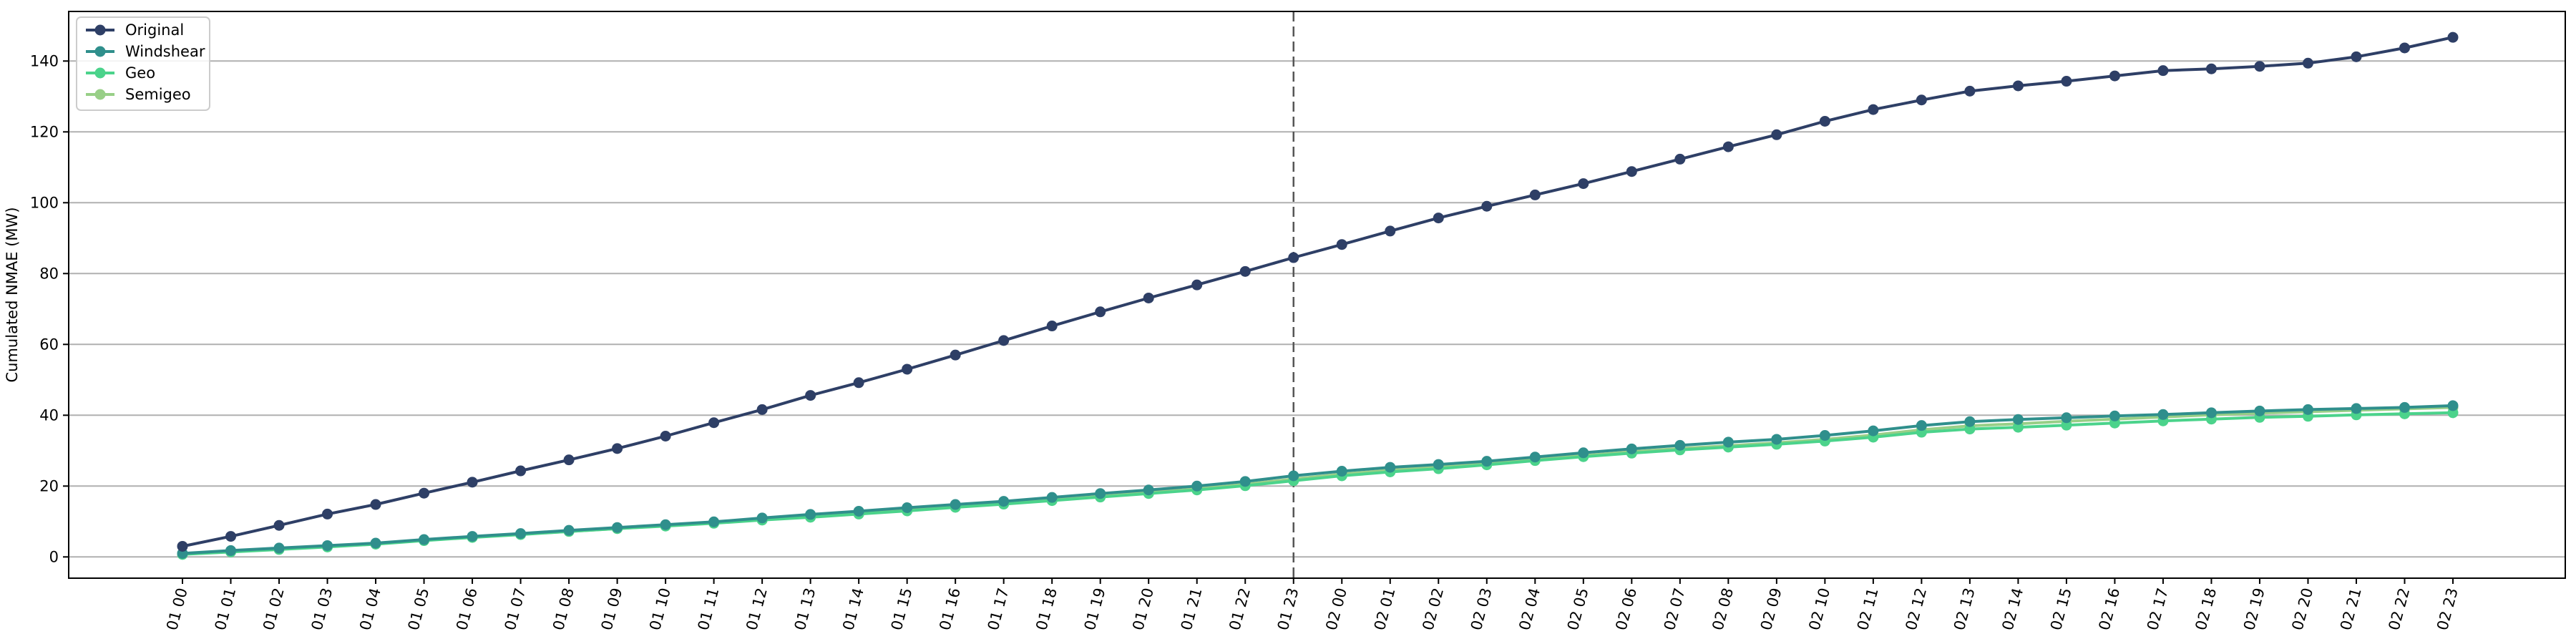 The image size is (2576, 644). I want to click on legend-item-original: Original, so click(135, 30).